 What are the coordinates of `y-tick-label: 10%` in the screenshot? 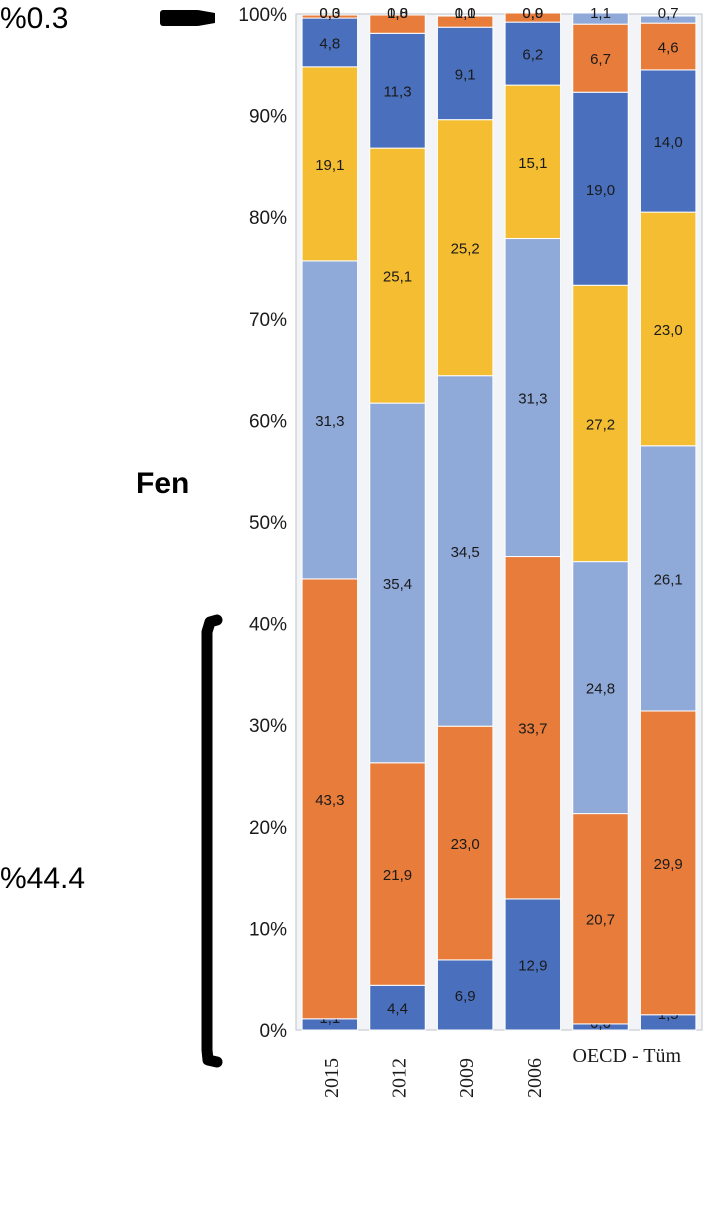 It's located at (268, 929).